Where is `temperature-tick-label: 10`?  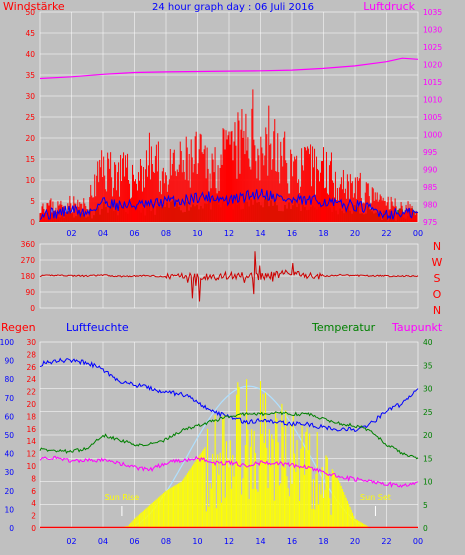
temperature-tick-label: 10 is located at coordinates (428, 482).